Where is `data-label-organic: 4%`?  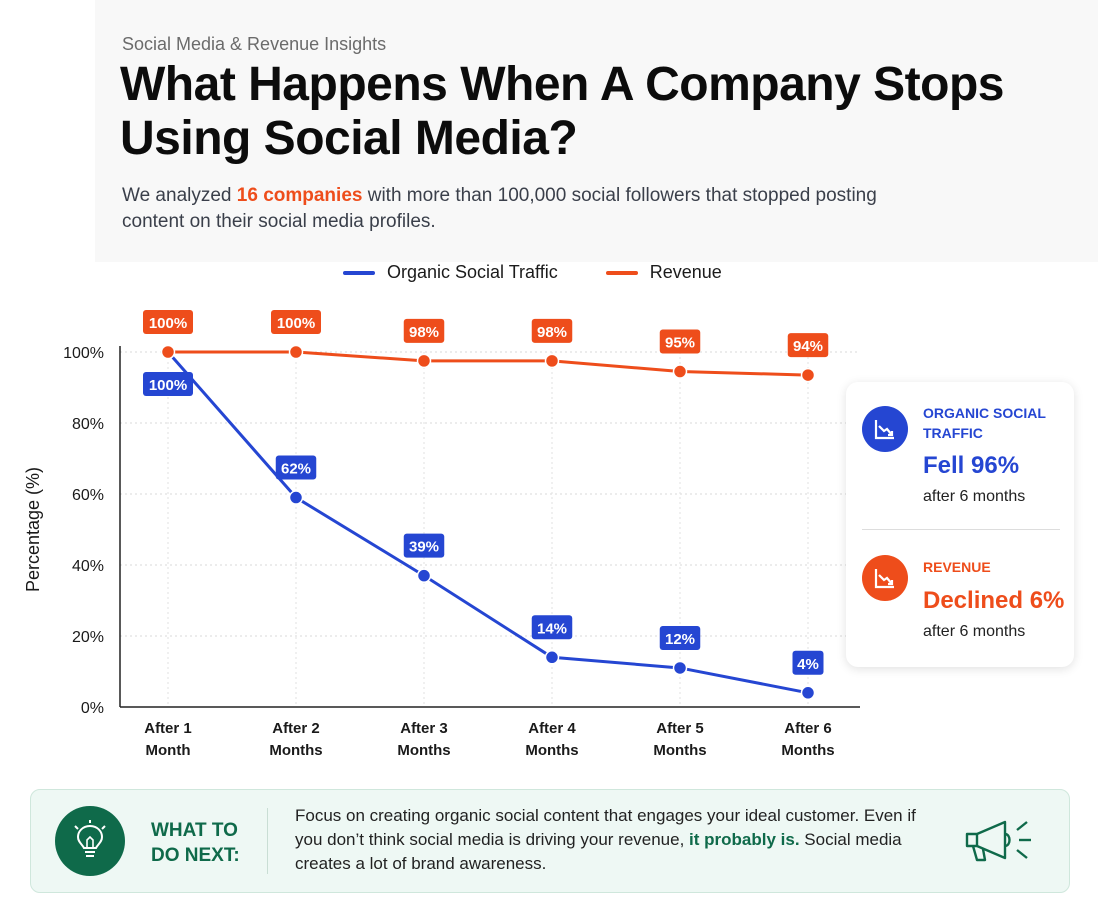 data-label-organic: 4% is located at coordinates (808, 664).